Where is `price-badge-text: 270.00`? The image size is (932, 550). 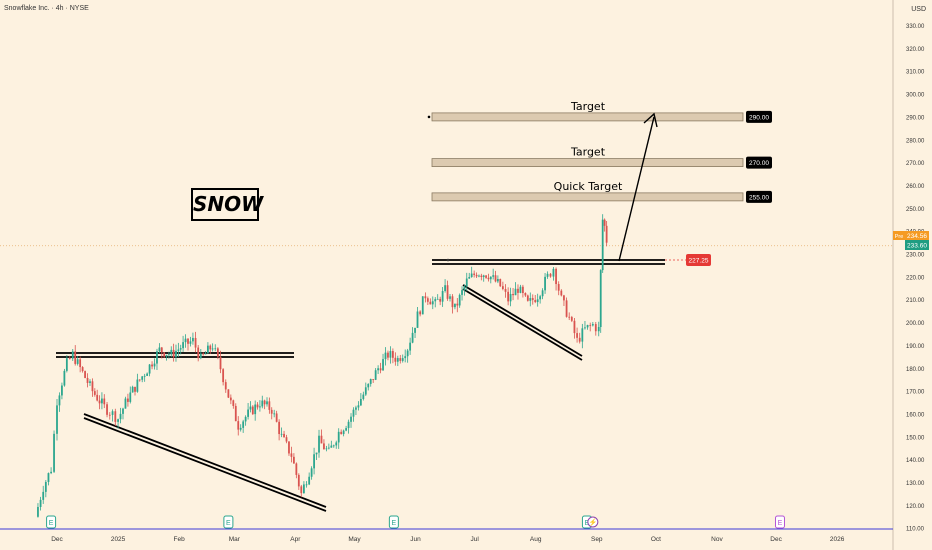 price-badge-text: 270.00 is located at coordinates (759, 163).